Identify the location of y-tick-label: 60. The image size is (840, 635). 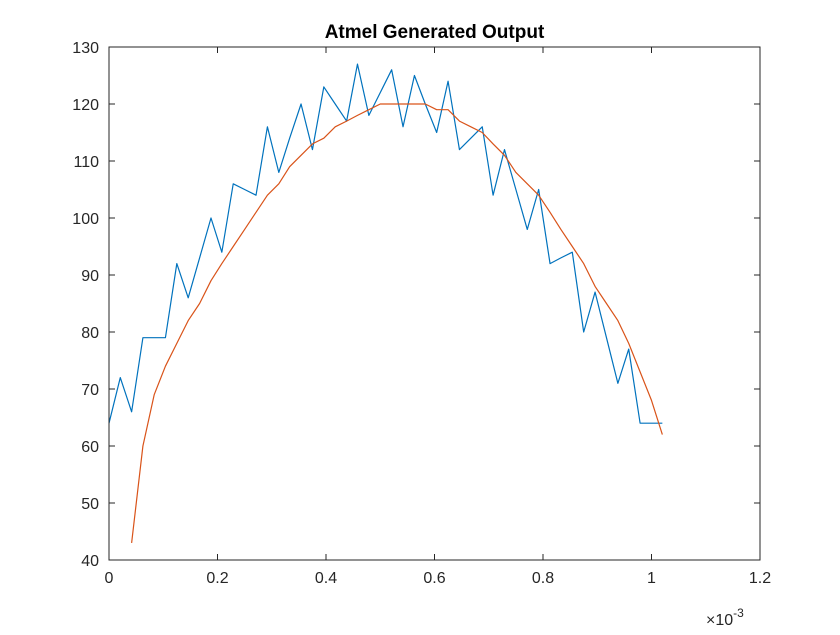
(90, 447).